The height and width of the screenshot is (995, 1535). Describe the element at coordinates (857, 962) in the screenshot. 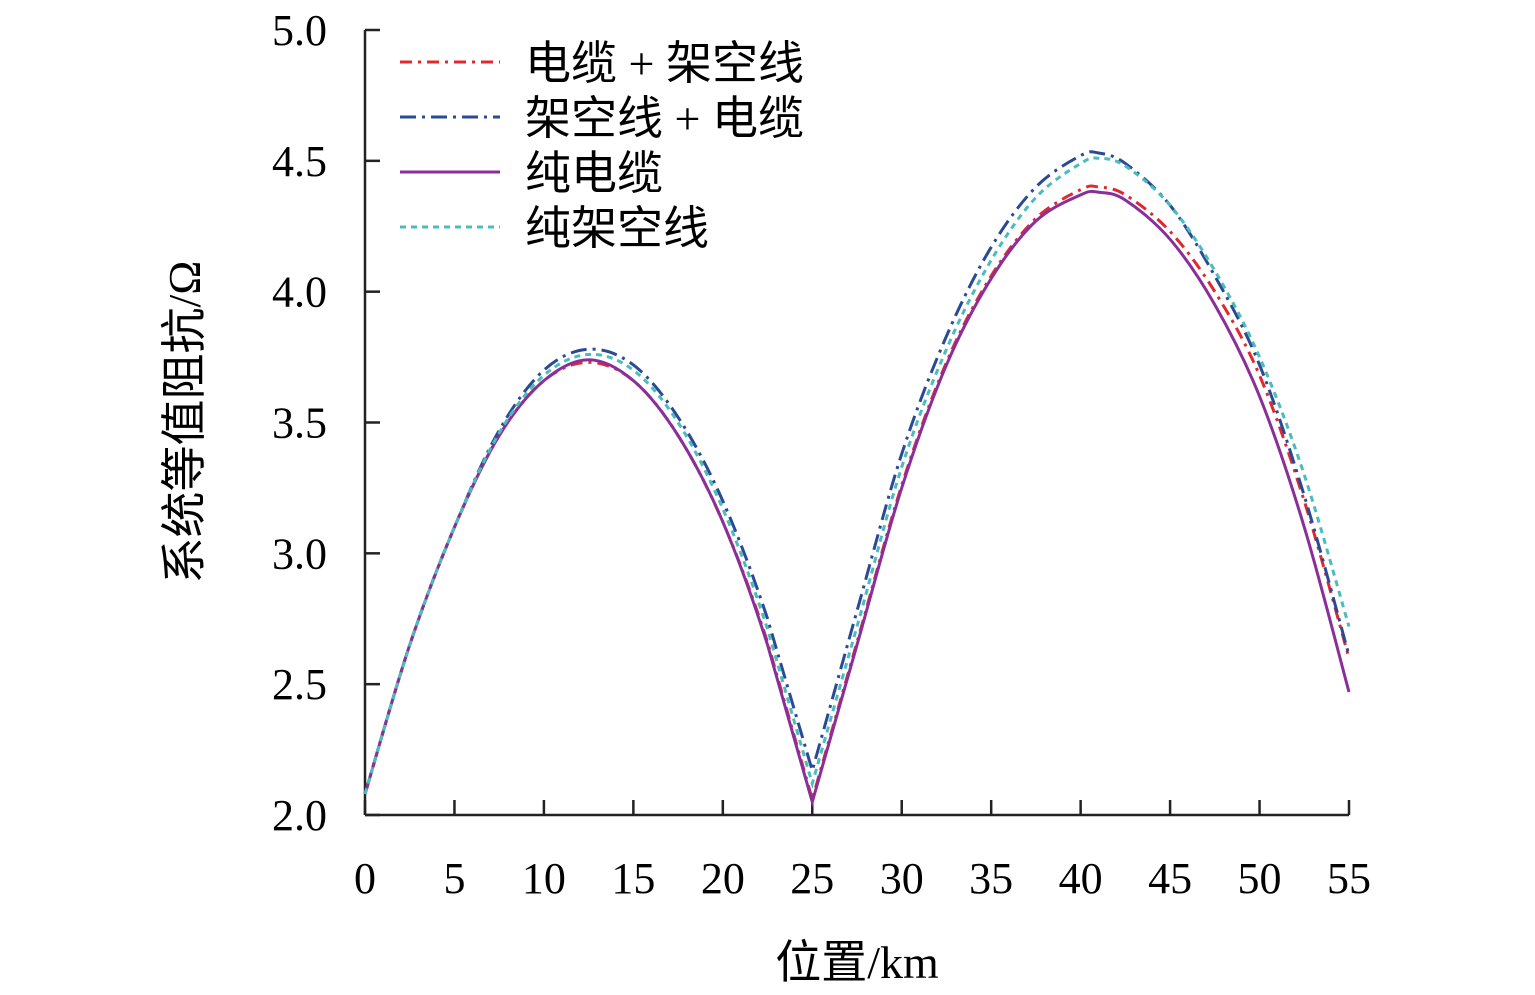

I see `x-axis-label: 位置/km` at that location.